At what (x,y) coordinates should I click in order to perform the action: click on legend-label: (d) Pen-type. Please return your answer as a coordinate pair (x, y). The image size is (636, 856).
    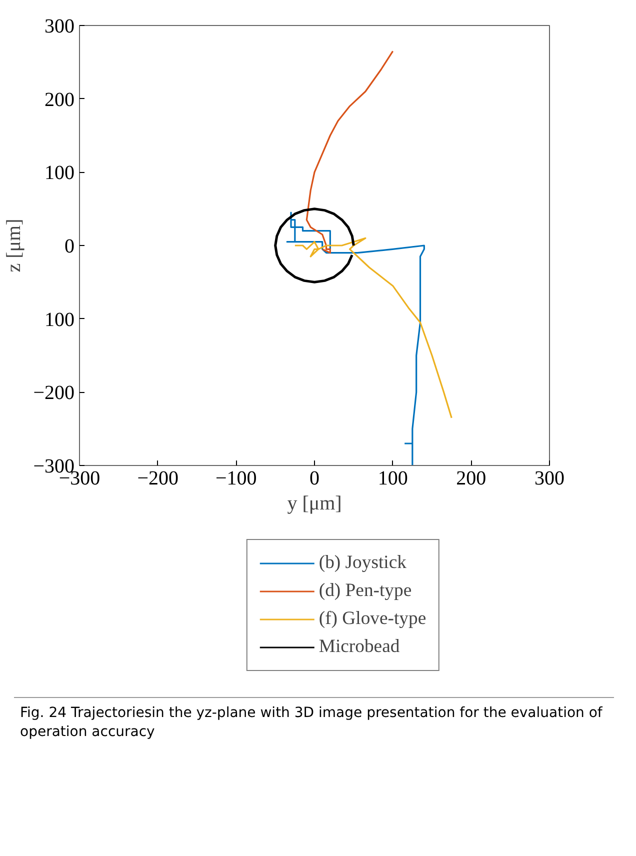
    Looking at the image, I should click on (365, 591).